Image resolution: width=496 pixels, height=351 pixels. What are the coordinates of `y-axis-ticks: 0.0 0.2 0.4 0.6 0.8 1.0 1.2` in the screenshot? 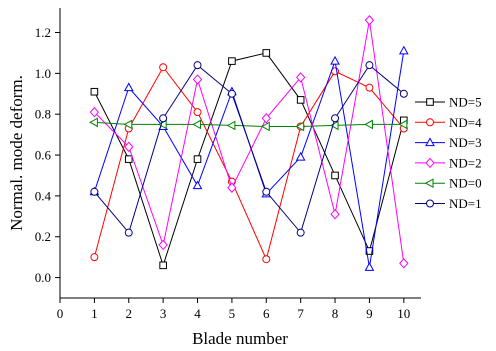 It's located at (47, 155).